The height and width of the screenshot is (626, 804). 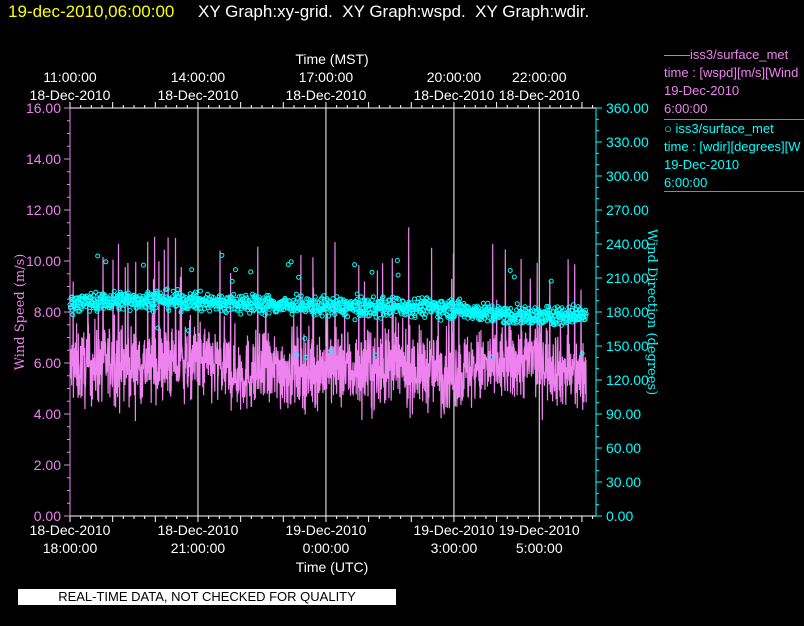 I want to click on bottom-tick-time: 18:00:00, so click(x=70, y=548).